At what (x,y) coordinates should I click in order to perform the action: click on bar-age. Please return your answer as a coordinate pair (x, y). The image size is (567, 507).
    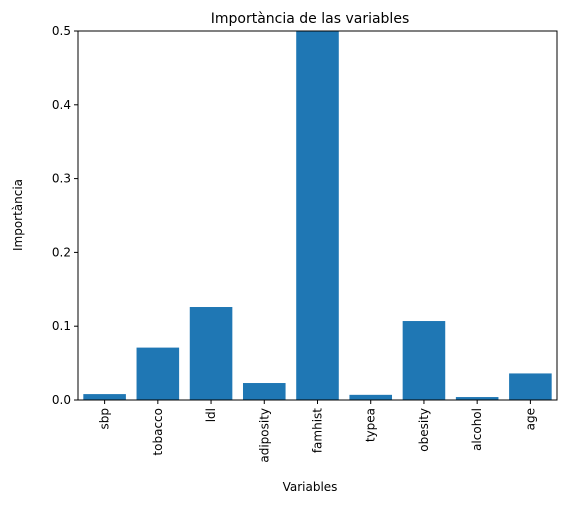
    Looking at the image, I should click on (530, 386).